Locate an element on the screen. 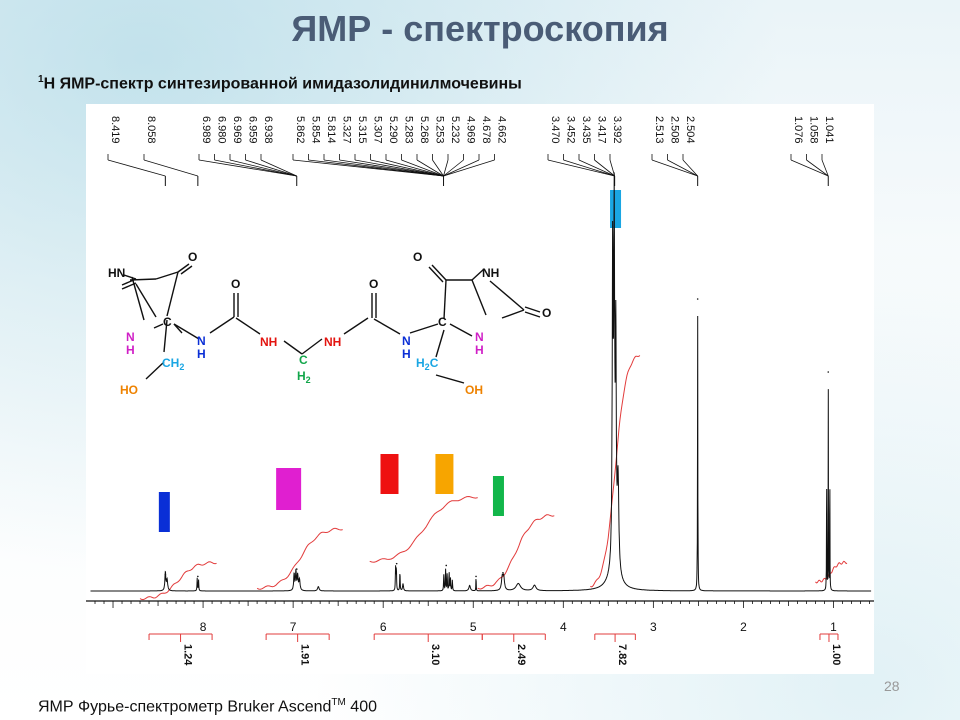  peak-label: 4.969 is located at coordinates (471, 130).